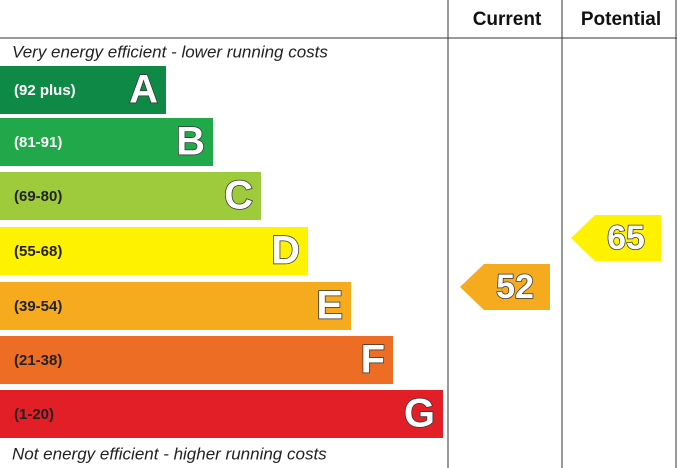 This screenshot has width=677, height=468. Describe the element at coordinates (38, 251) in the screenshot. I see `band-range: (55-68)` at that location.